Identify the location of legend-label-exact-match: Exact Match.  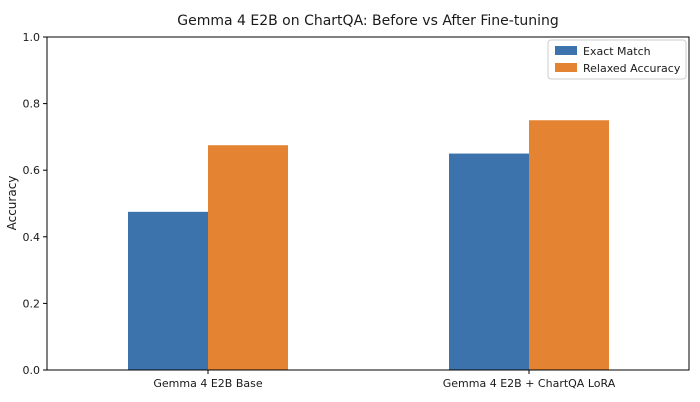
(617, 51).